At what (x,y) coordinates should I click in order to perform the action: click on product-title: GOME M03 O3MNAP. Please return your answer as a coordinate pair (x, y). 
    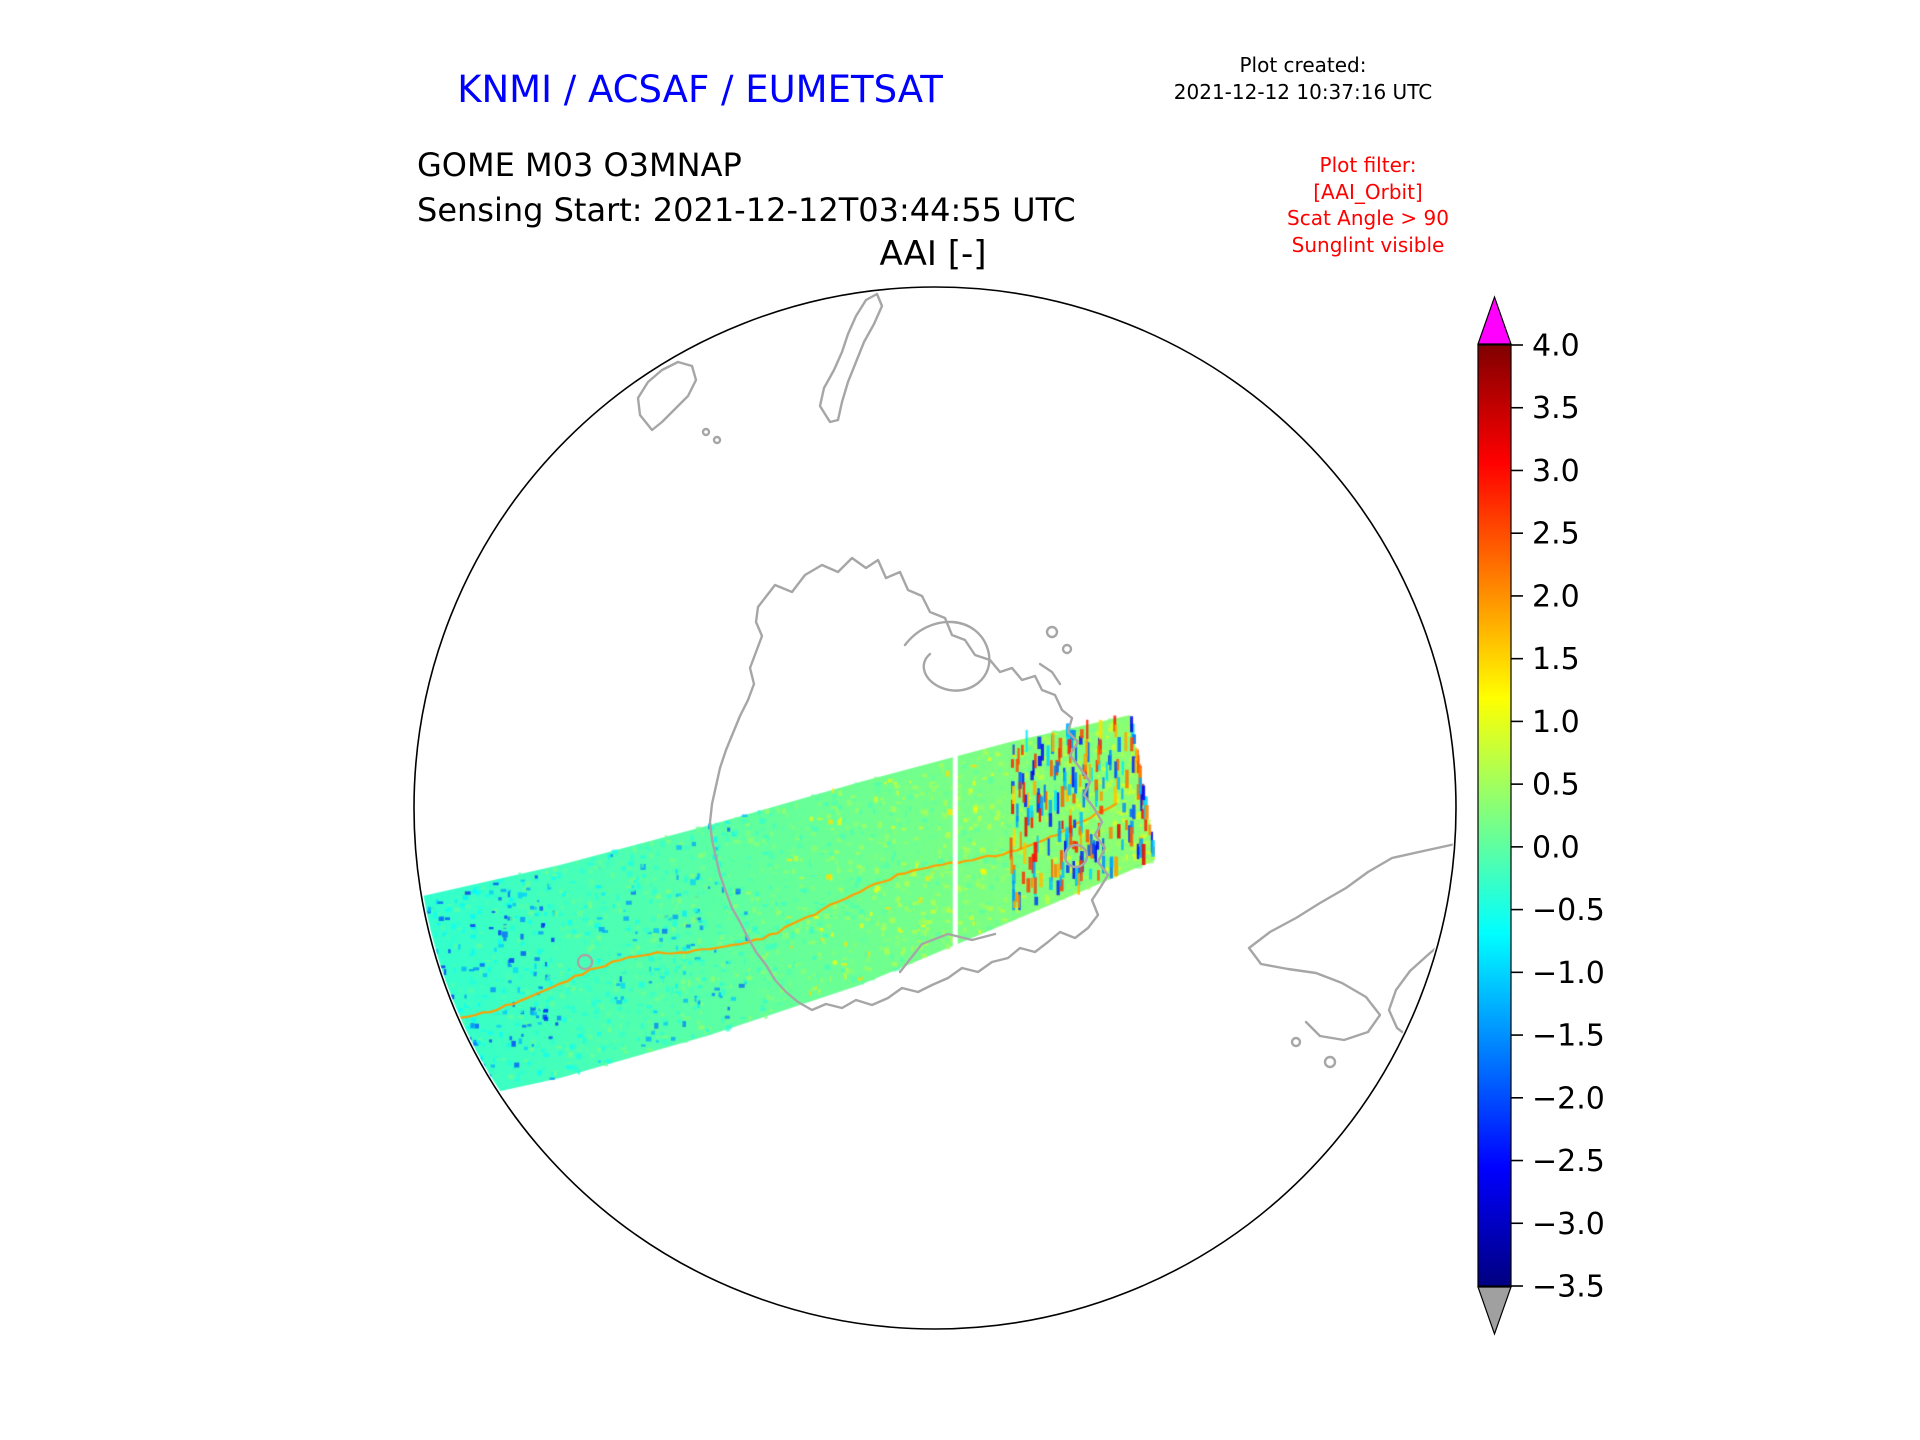
    Looking at the image, I should click on (579, 165).